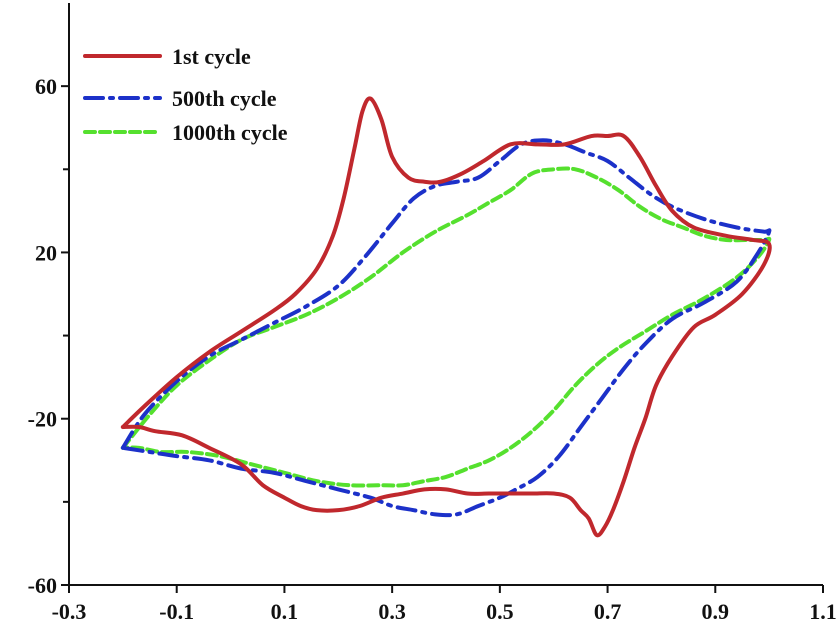 The image size is (840, 631). Describe the element at coordinates (392, 611) in the screenshot. I see `x-tick-label: 0.3` at that location.